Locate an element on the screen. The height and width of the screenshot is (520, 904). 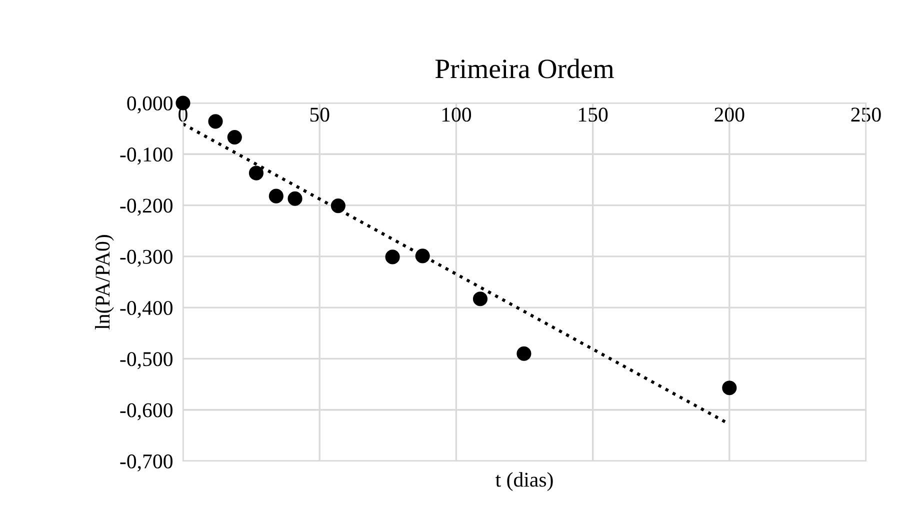
y-tick-label: -0,200 is located at coordinates (146, 207).